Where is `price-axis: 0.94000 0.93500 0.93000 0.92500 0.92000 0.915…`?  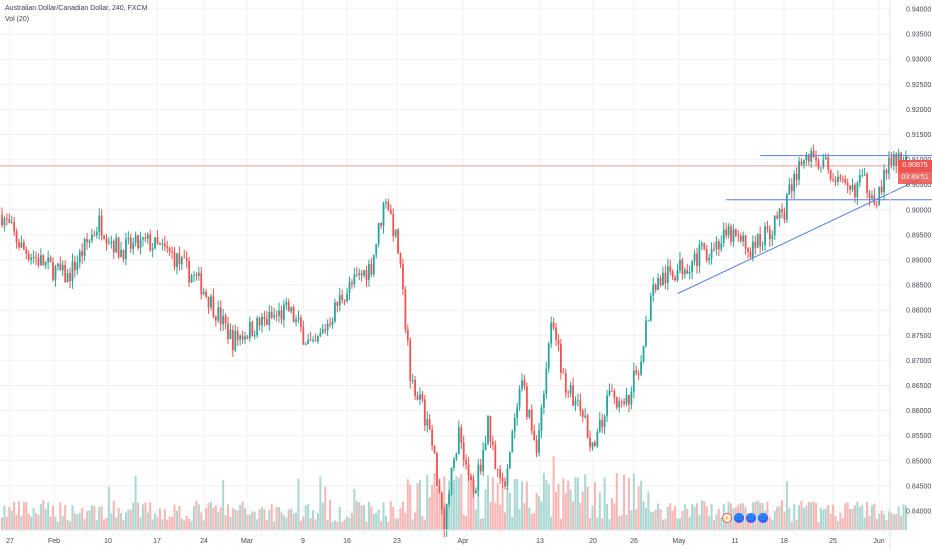 price-axis: 0.94000 0.93500 0.93000 0.92500 0.92000 0.915… is located at coordinates (910, 275).